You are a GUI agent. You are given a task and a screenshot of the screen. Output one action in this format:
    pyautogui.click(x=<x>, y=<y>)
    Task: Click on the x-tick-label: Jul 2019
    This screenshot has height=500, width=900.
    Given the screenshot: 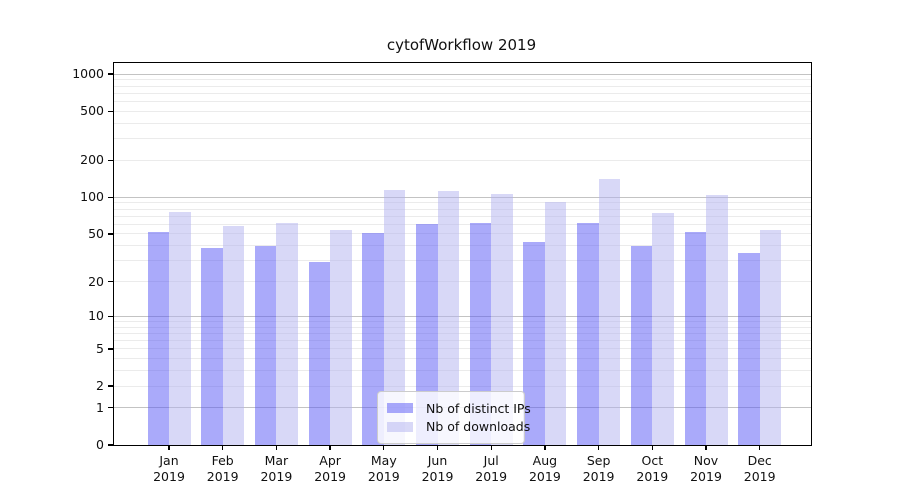 What is the action you would take?
    pyautogui.click(x=491, y=468)
    